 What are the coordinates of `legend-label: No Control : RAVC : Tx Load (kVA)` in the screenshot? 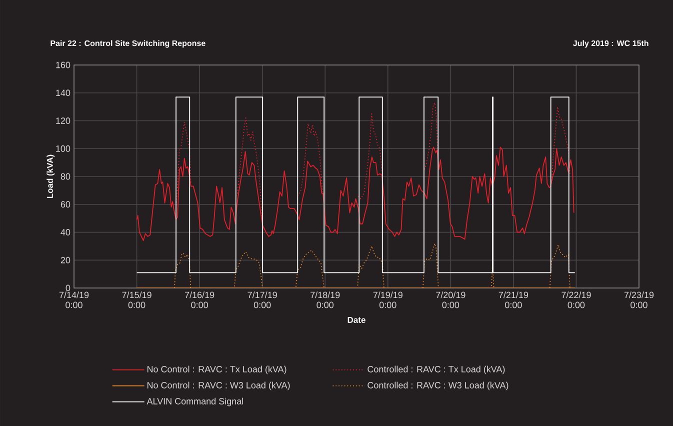 It's located at (216, 370).